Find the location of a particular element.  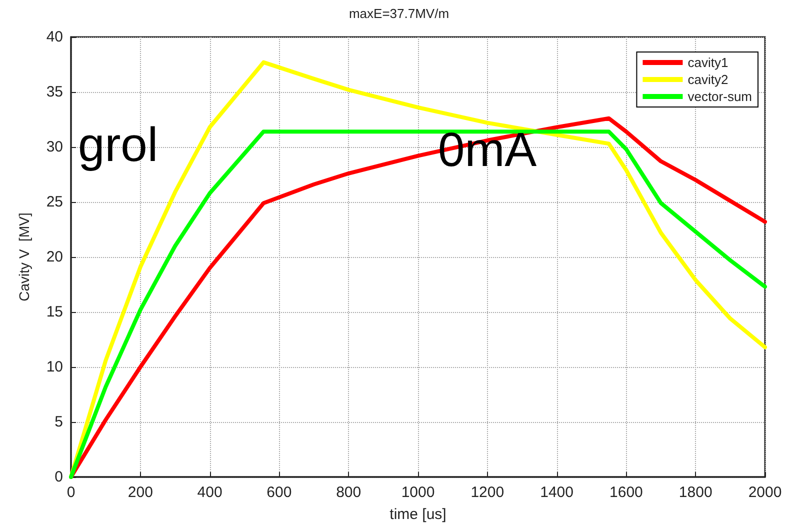

x-tick-label: 1400 is located at coordinates (557, 492).